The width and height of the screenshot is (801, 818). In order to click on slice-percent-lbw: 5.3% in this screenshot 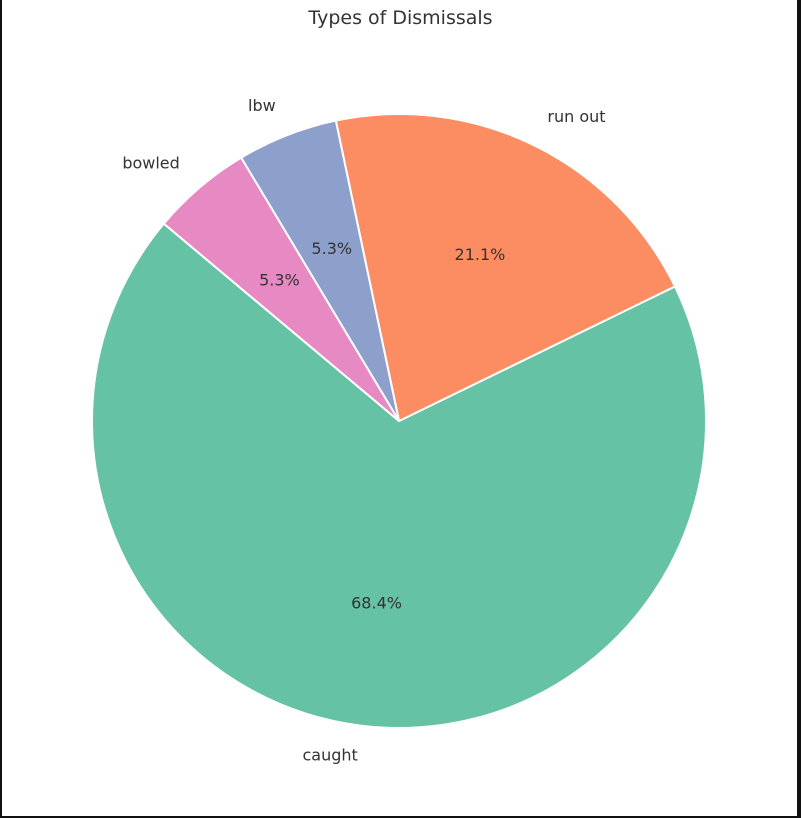, I will do `click(331, 248)`.